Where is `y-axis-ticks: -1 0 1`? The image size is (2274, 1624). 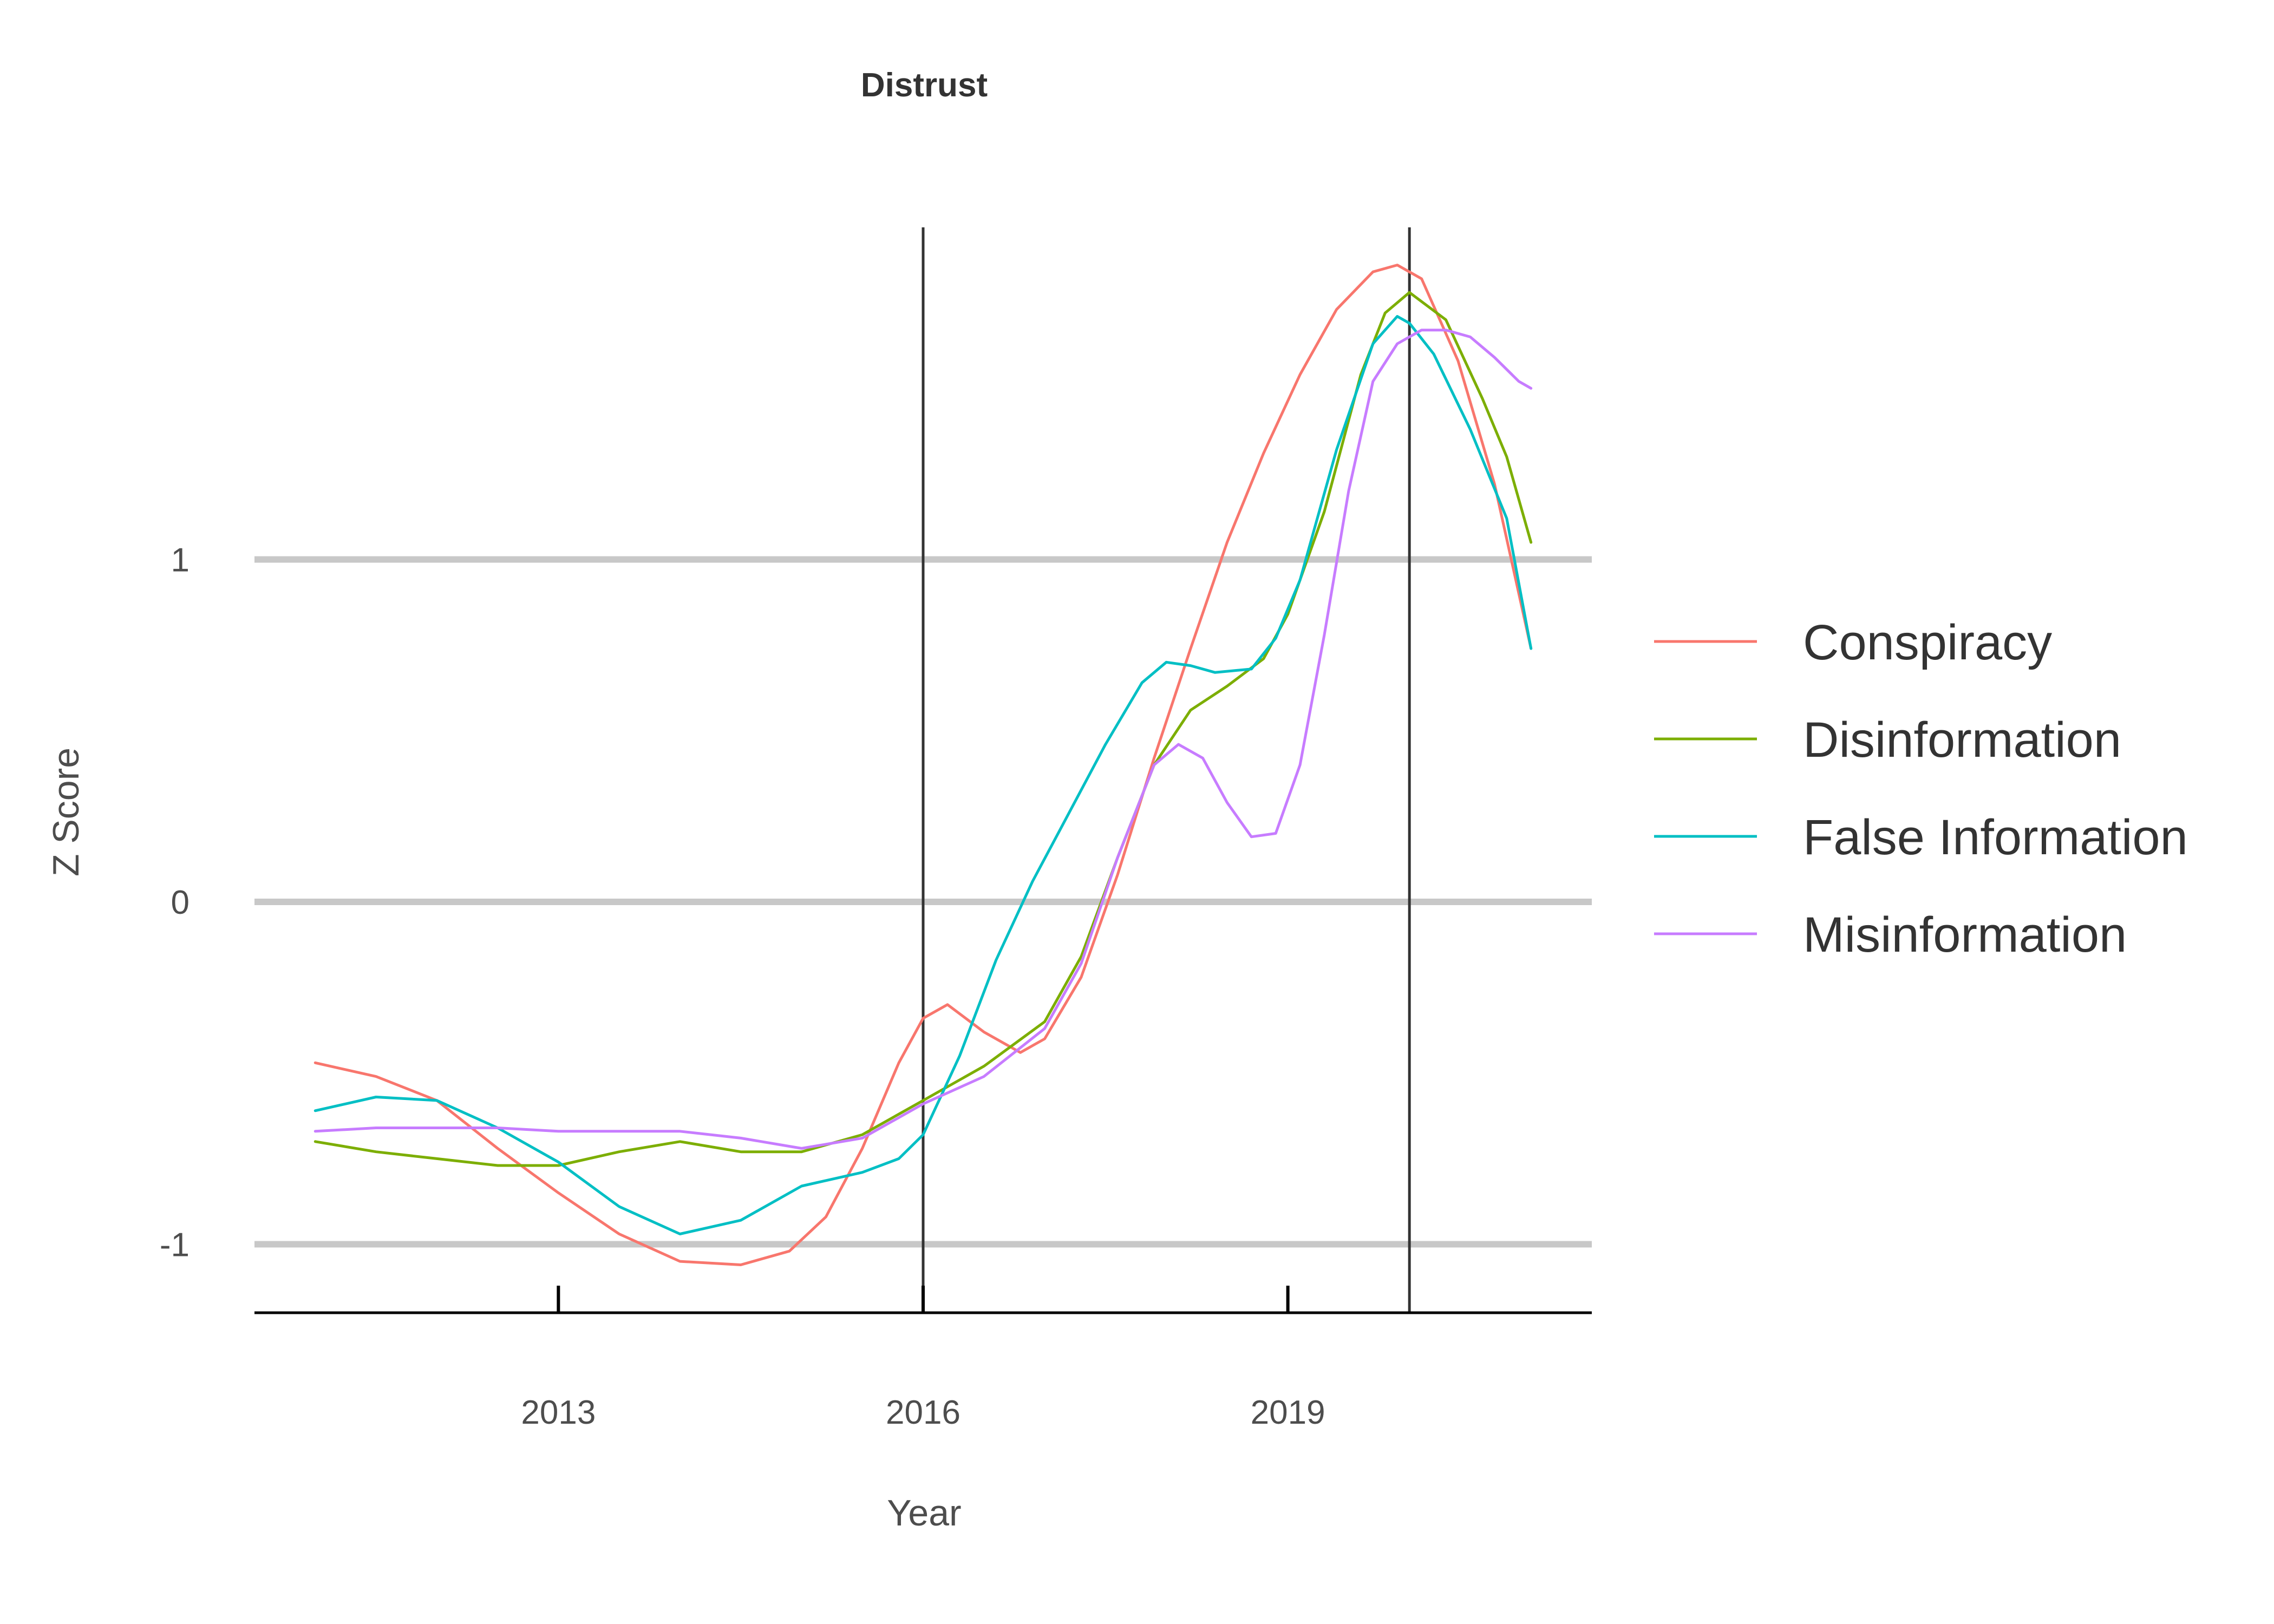 y-axis-ticks: -1 0 1 is located at coordinates (175, 903).